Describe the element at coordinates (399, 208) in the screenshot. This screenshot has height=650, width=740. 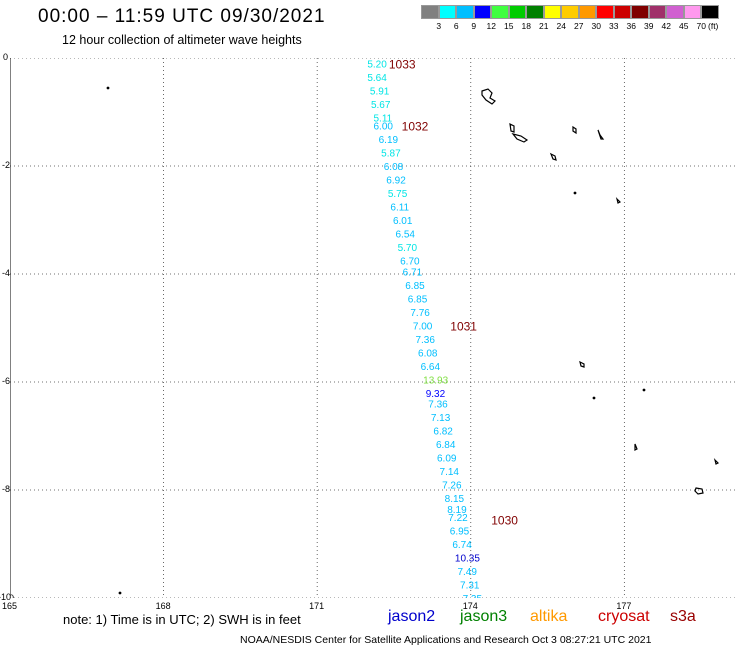
I see `wave-height-label: 6.11` at that location.